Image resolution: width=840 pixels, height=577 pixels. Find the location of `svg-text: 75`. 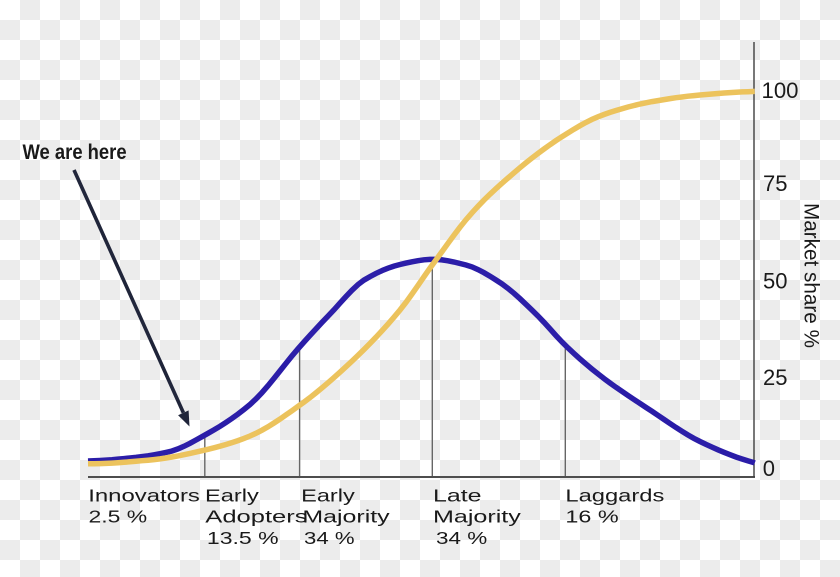

svg-text: 75 is located at coordinates (775, 183).